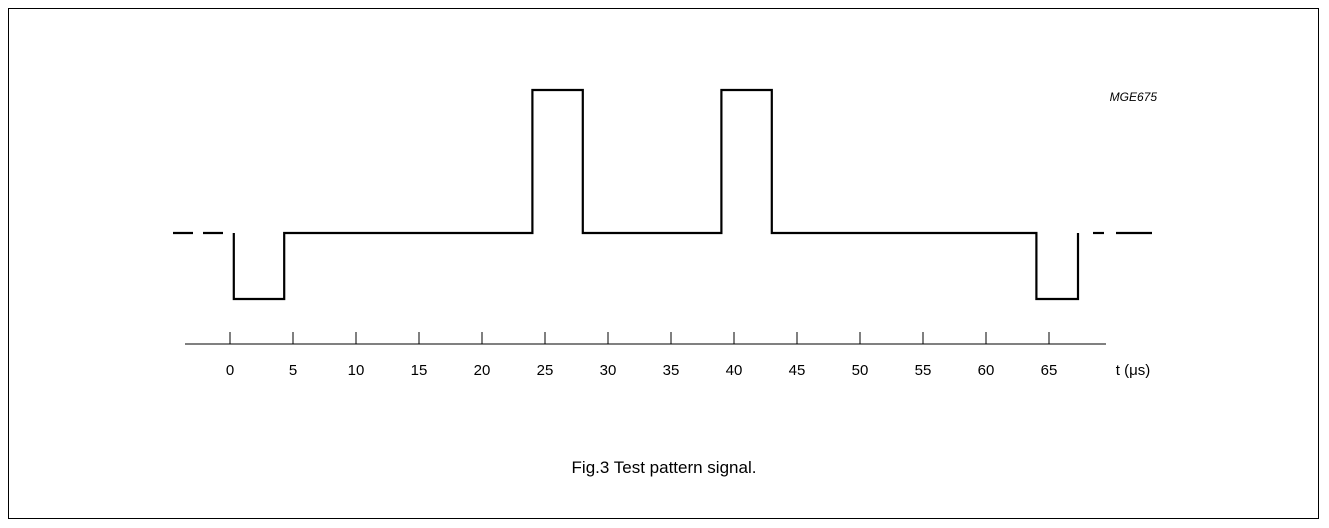  Describe the element at coordinates (642, 370) in the screenshot. I see `axis-tick-labels: 0 5 10 15 20 25 30 35 40 45 50 55 60 65` at that location.